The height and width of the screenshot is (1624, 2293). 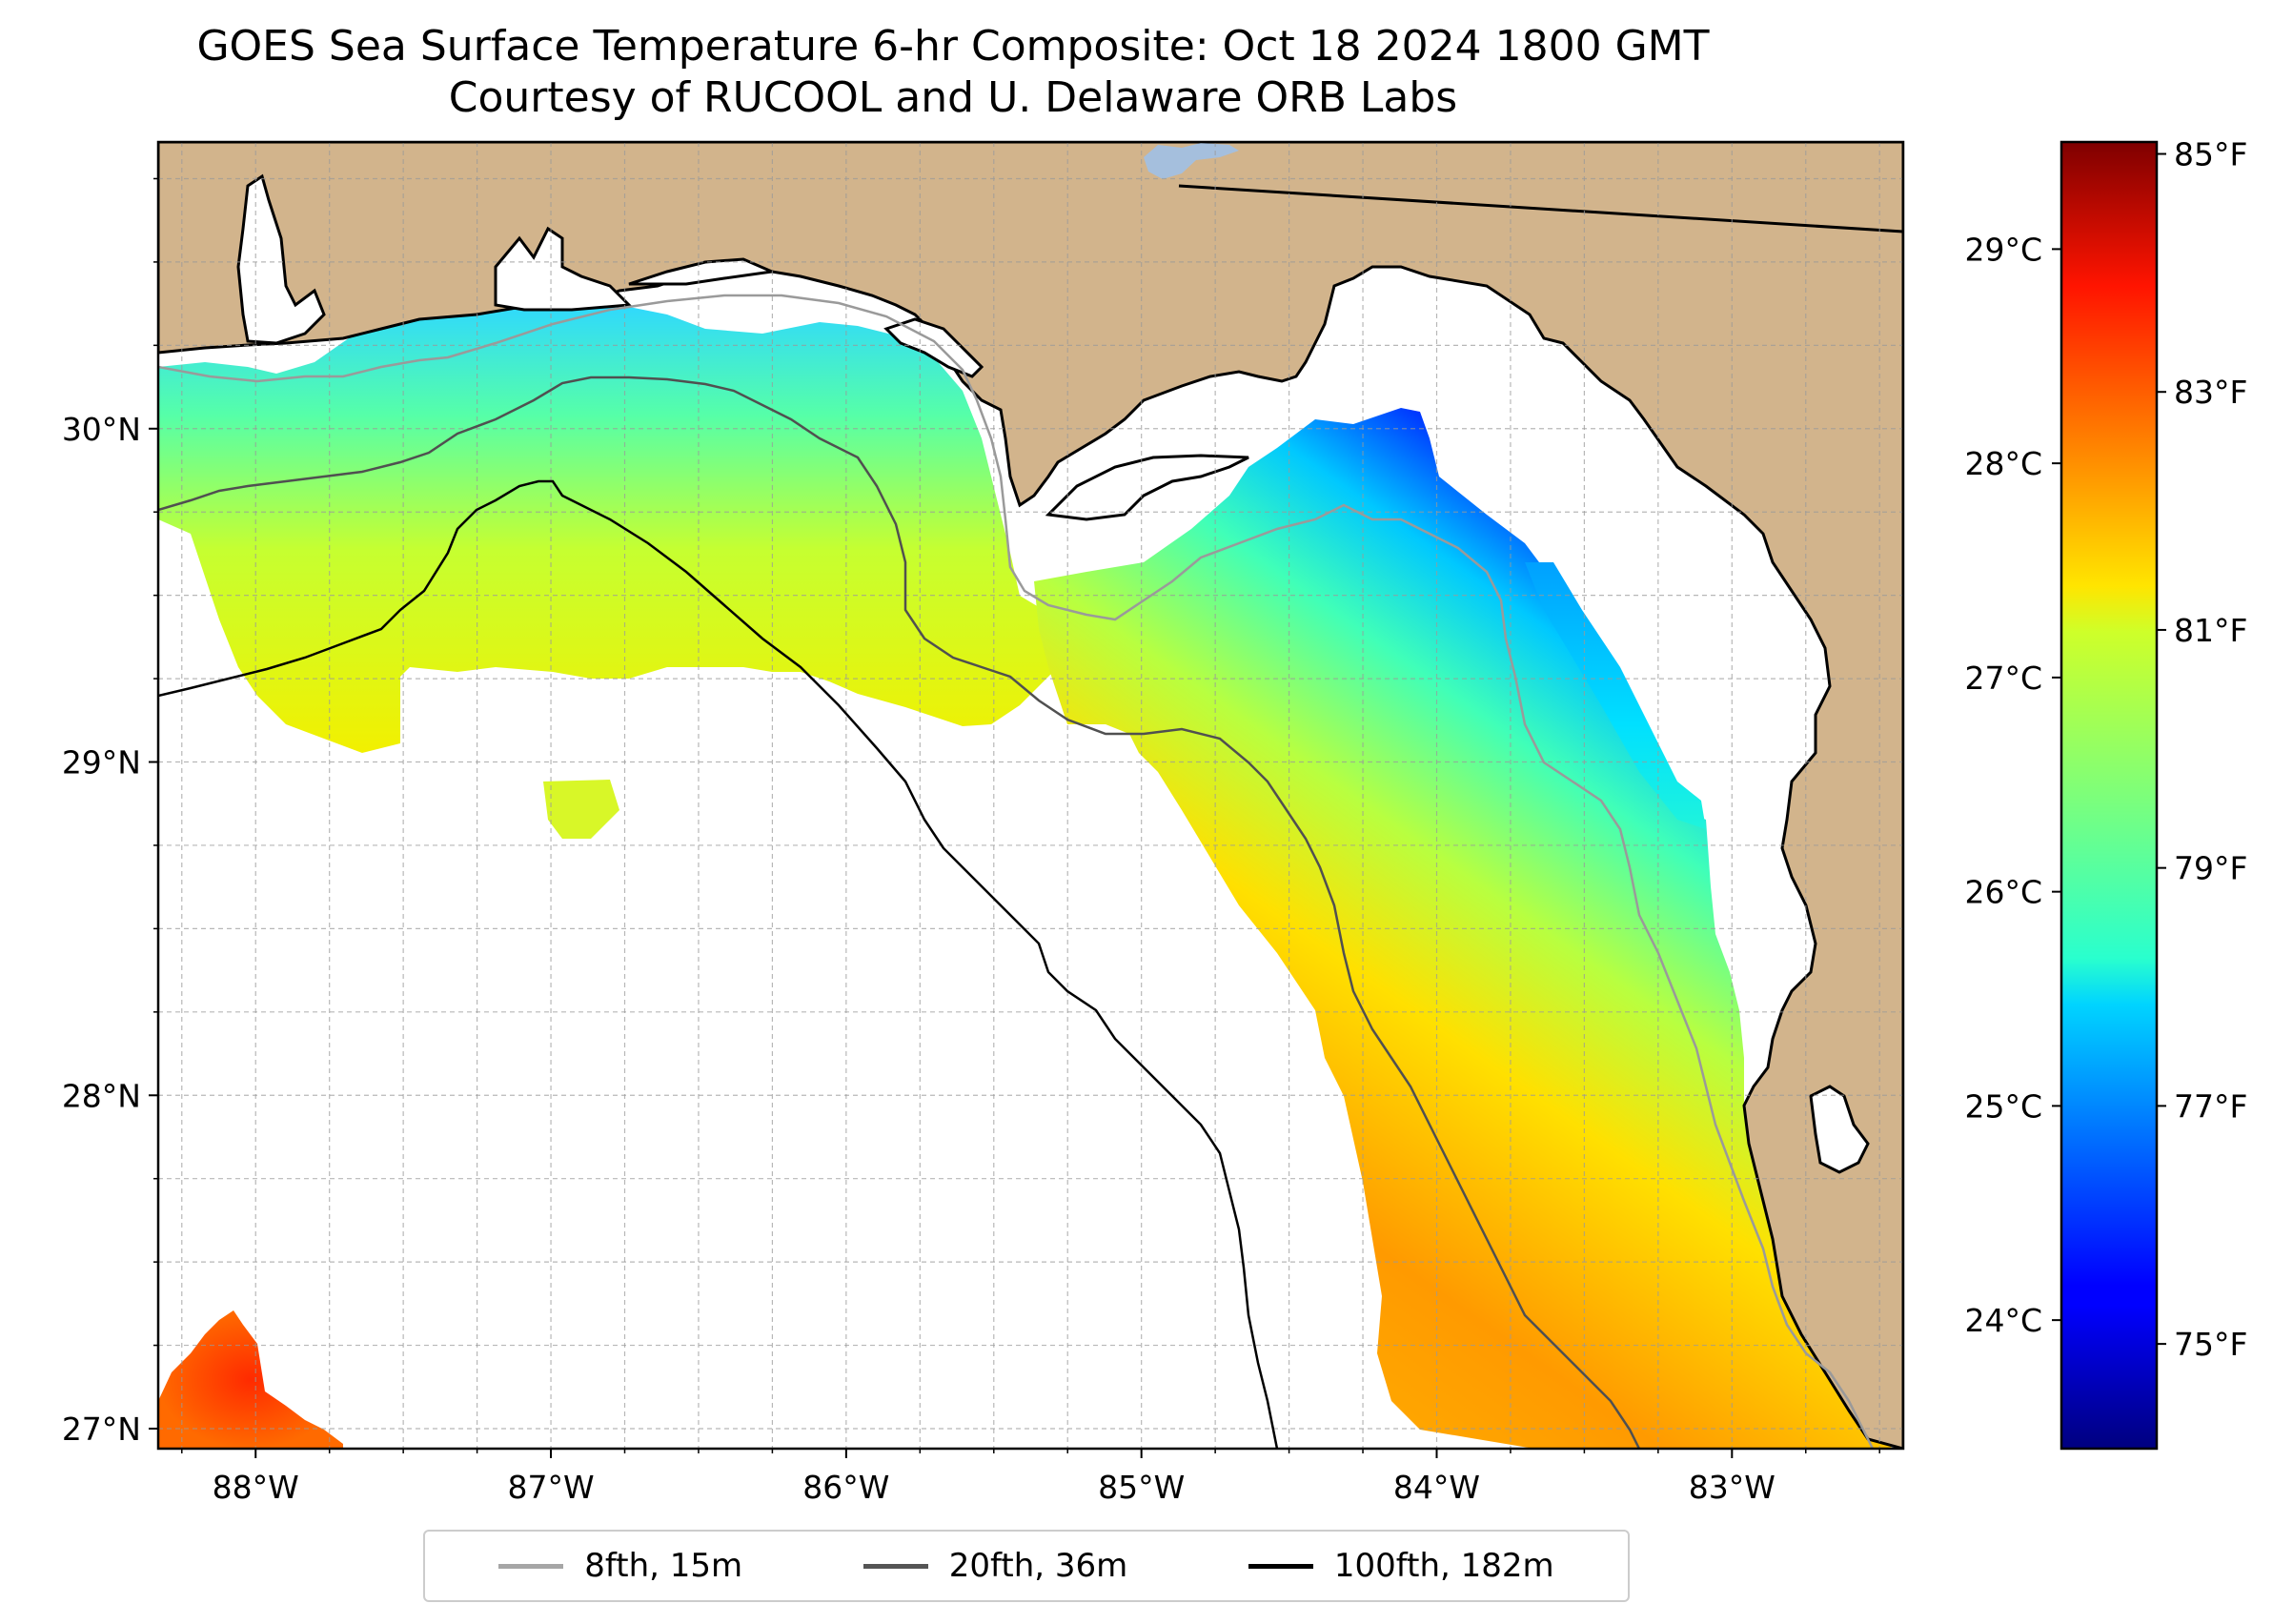 I want to click on colorbar-celsius-label: 24°C, so click(x=2003, y=1320).